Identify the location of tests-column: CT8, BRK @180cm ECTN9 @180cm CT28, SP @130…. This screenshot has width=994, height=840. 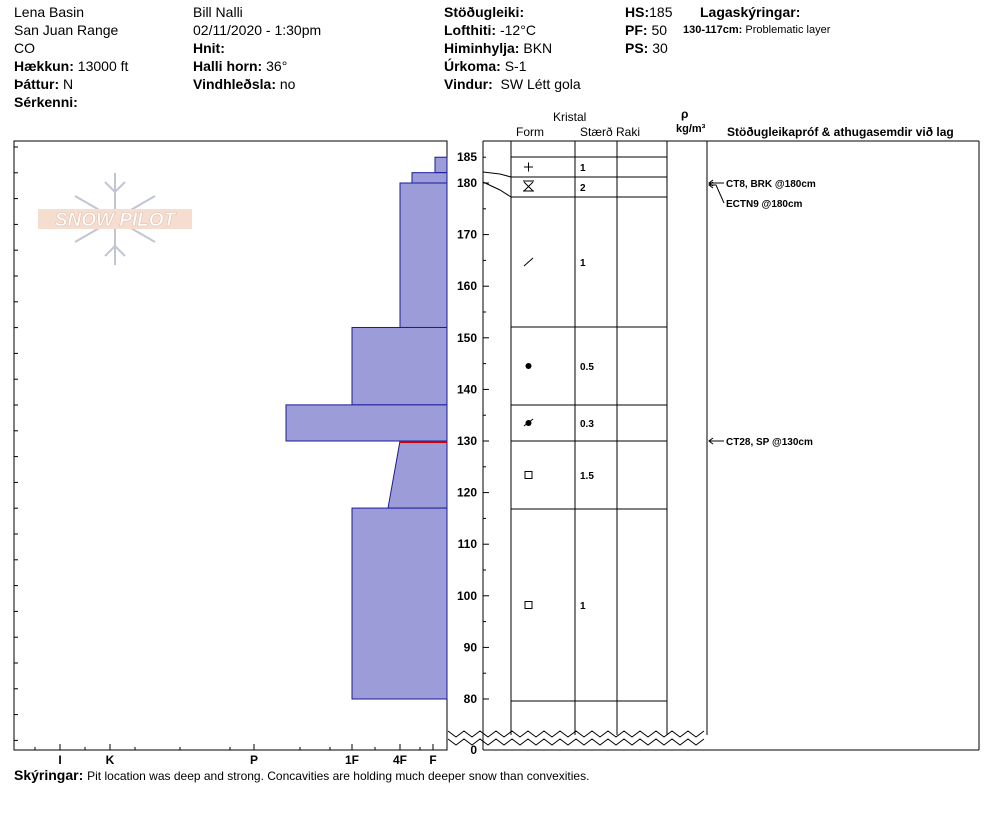
(762, 313).